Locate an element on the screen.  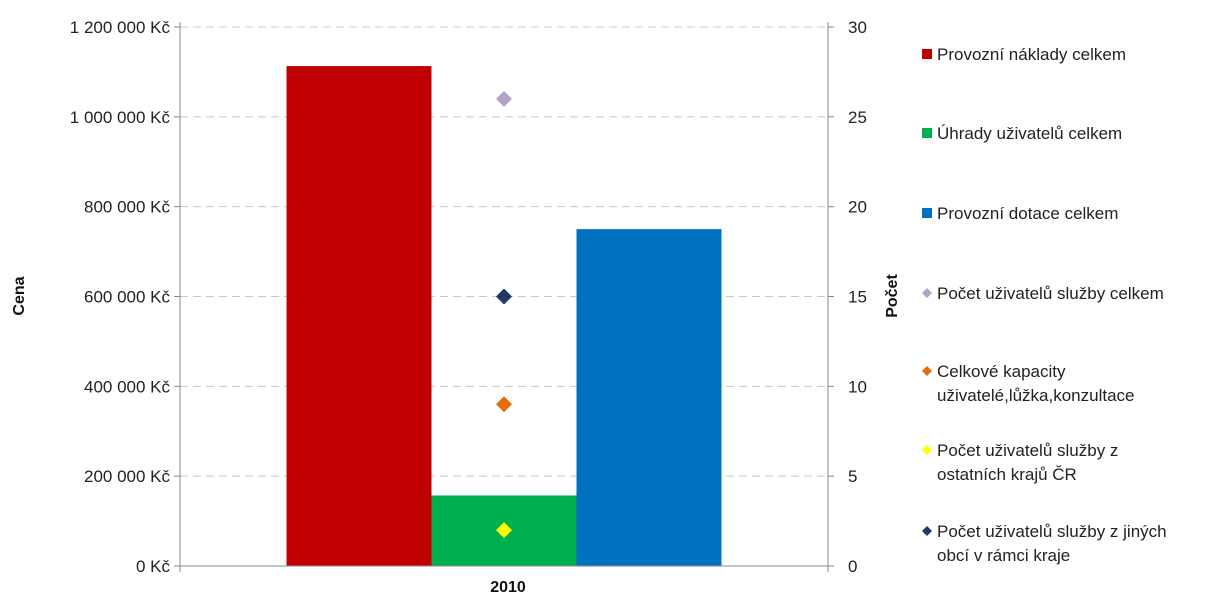
left-tick-label: 800 000 Kč is located at coordinates (127, 207).